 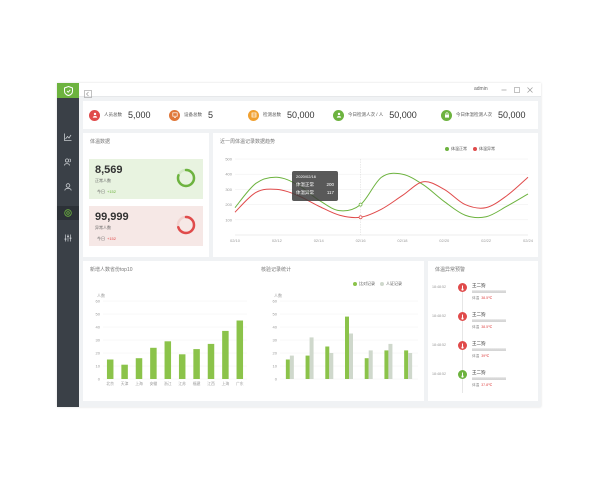 I want to click on sidebar-item-dashboard, so click(x=68, y=137).